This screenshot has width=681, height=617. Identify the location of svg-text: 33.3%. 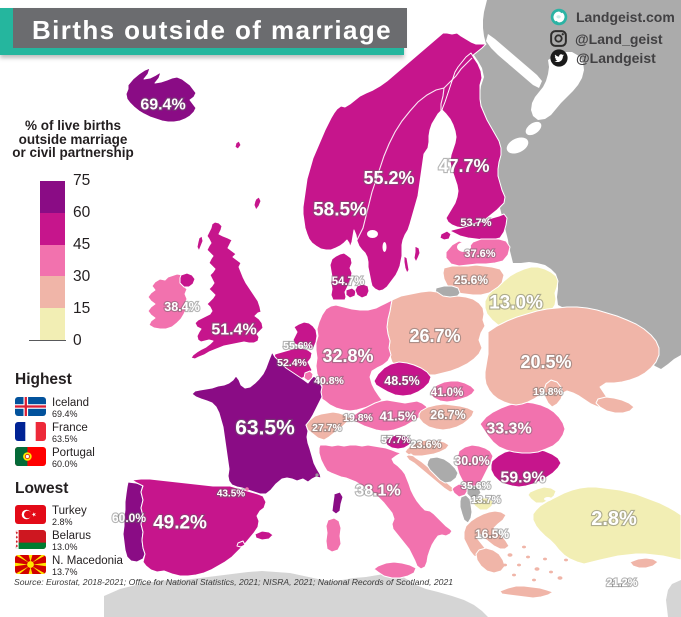
(508, 429).